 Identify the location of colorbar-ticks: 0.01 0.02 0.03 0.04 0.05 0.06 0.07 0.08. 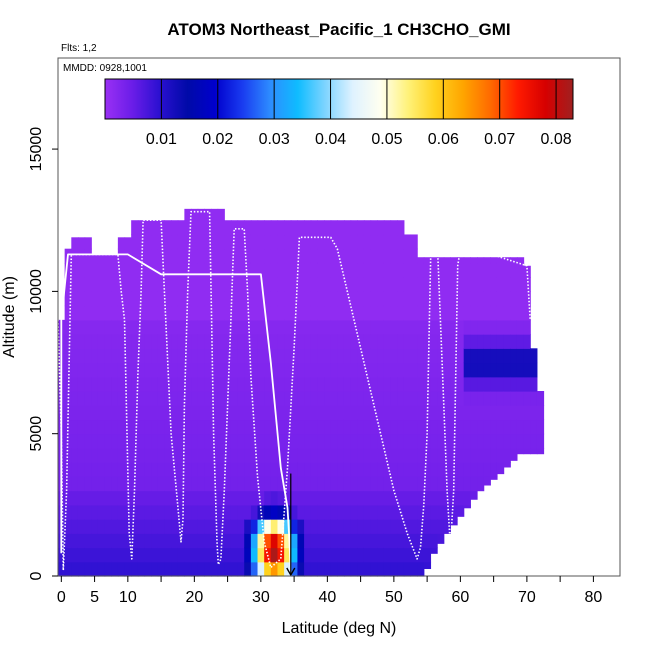
(359, 113).